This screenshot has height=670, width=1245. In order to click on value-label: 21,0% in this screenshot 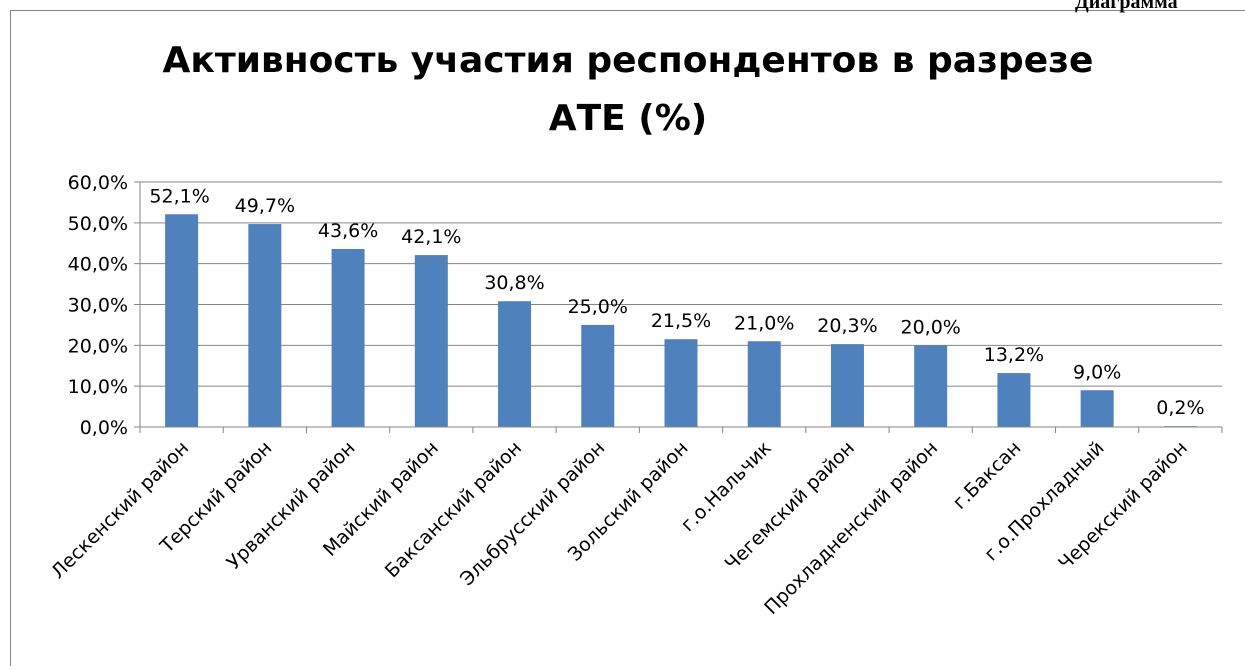, I will do `click(764, 323)`.